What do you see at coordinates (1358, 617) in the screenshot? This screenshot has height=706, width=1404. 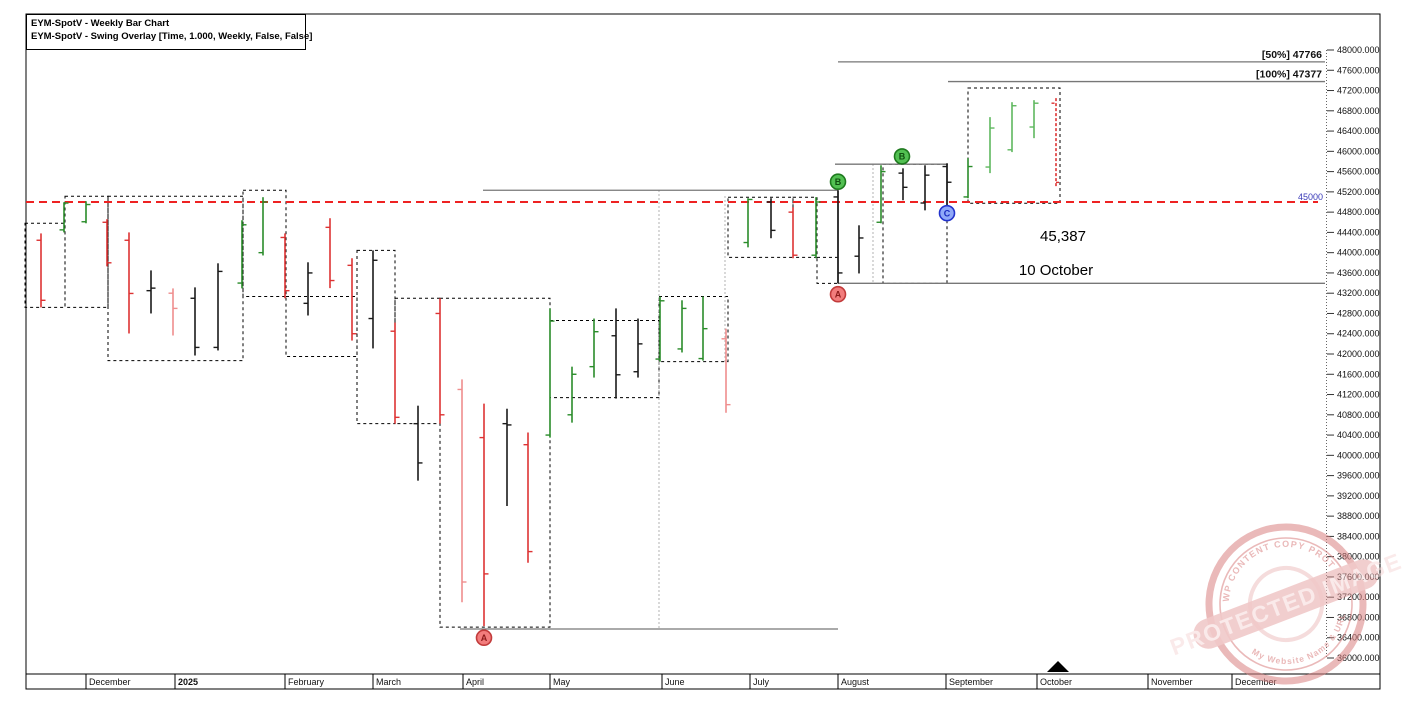 I see `y-axis-label: 36800.000` at bounding box center [1358, 617].